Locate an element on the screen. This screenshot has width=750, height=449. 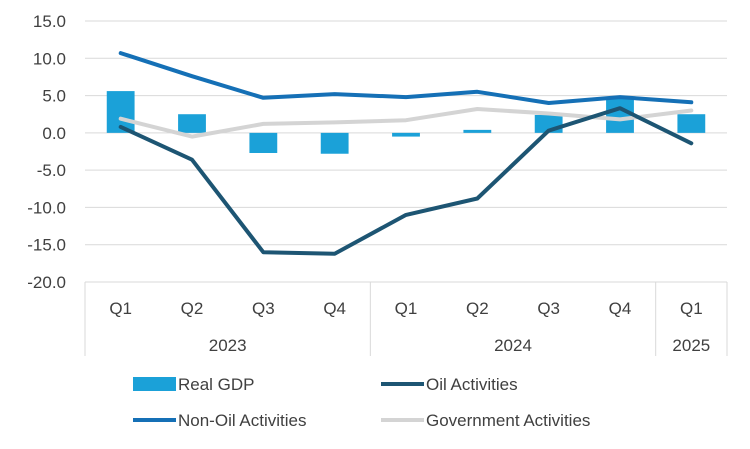
year-label: 2023 is located at coordinates (228, 345).